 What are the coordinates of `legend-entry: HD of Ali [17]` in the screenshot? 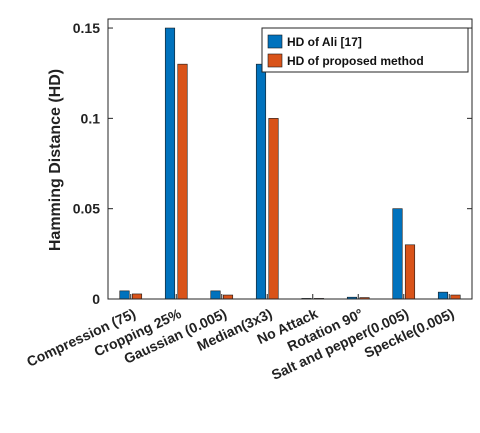 It's located at (324, 42).